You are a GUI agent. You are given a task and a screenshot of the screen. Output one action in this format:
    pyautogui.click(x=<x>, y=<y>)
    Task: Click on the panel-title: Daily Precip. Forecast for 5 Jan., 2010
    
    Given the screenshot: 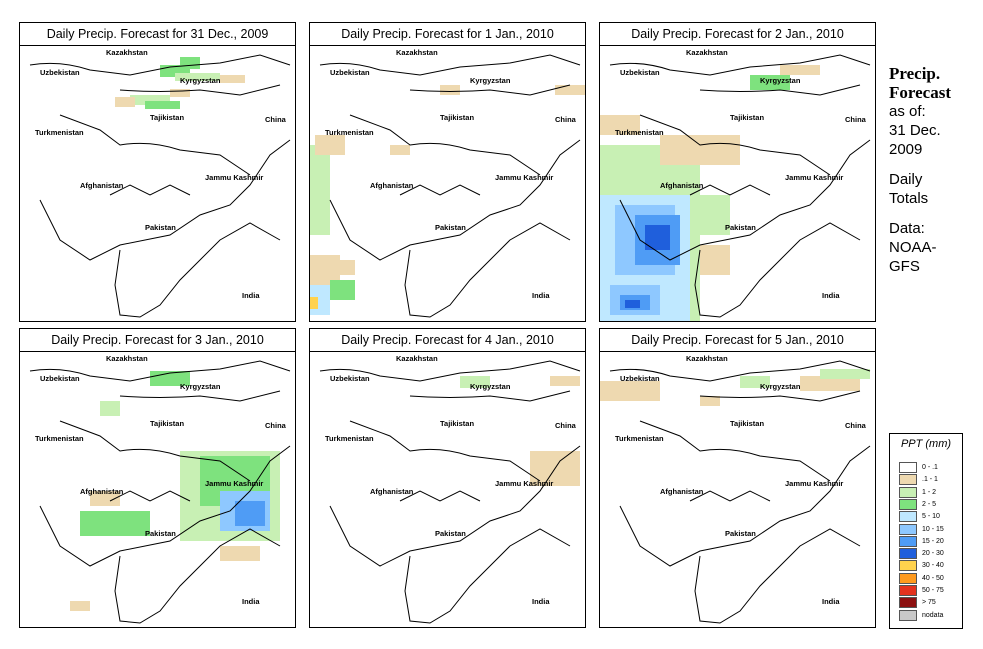 What is the action you would take?
    pyautogui.click(x=737, y=340)
    